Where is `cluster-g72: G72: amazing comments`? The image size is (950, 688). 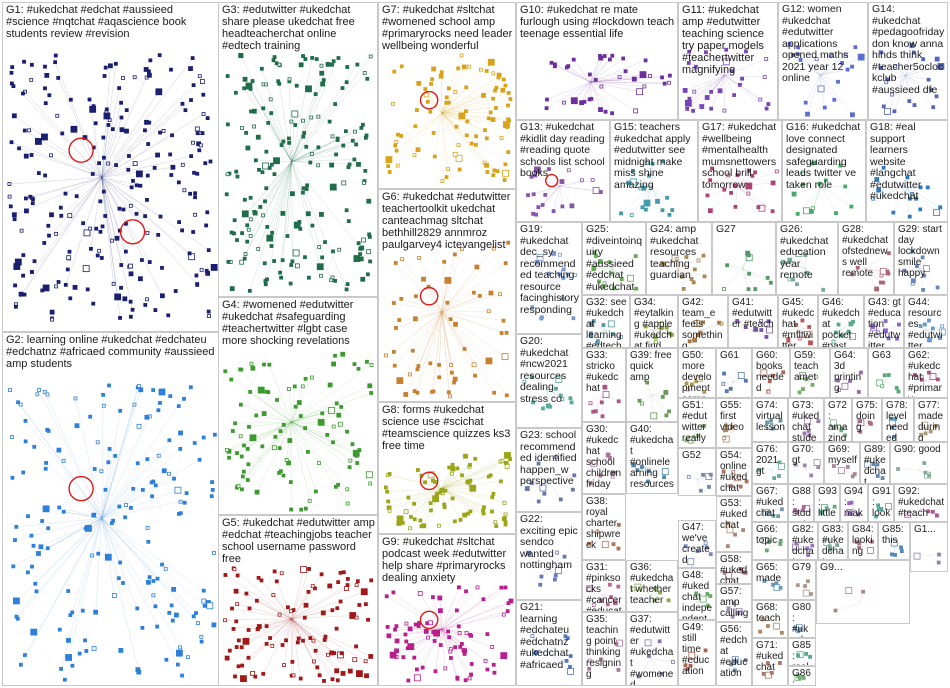
cluster-g72: G72: amazing comments is located at coordinates (838, 420).